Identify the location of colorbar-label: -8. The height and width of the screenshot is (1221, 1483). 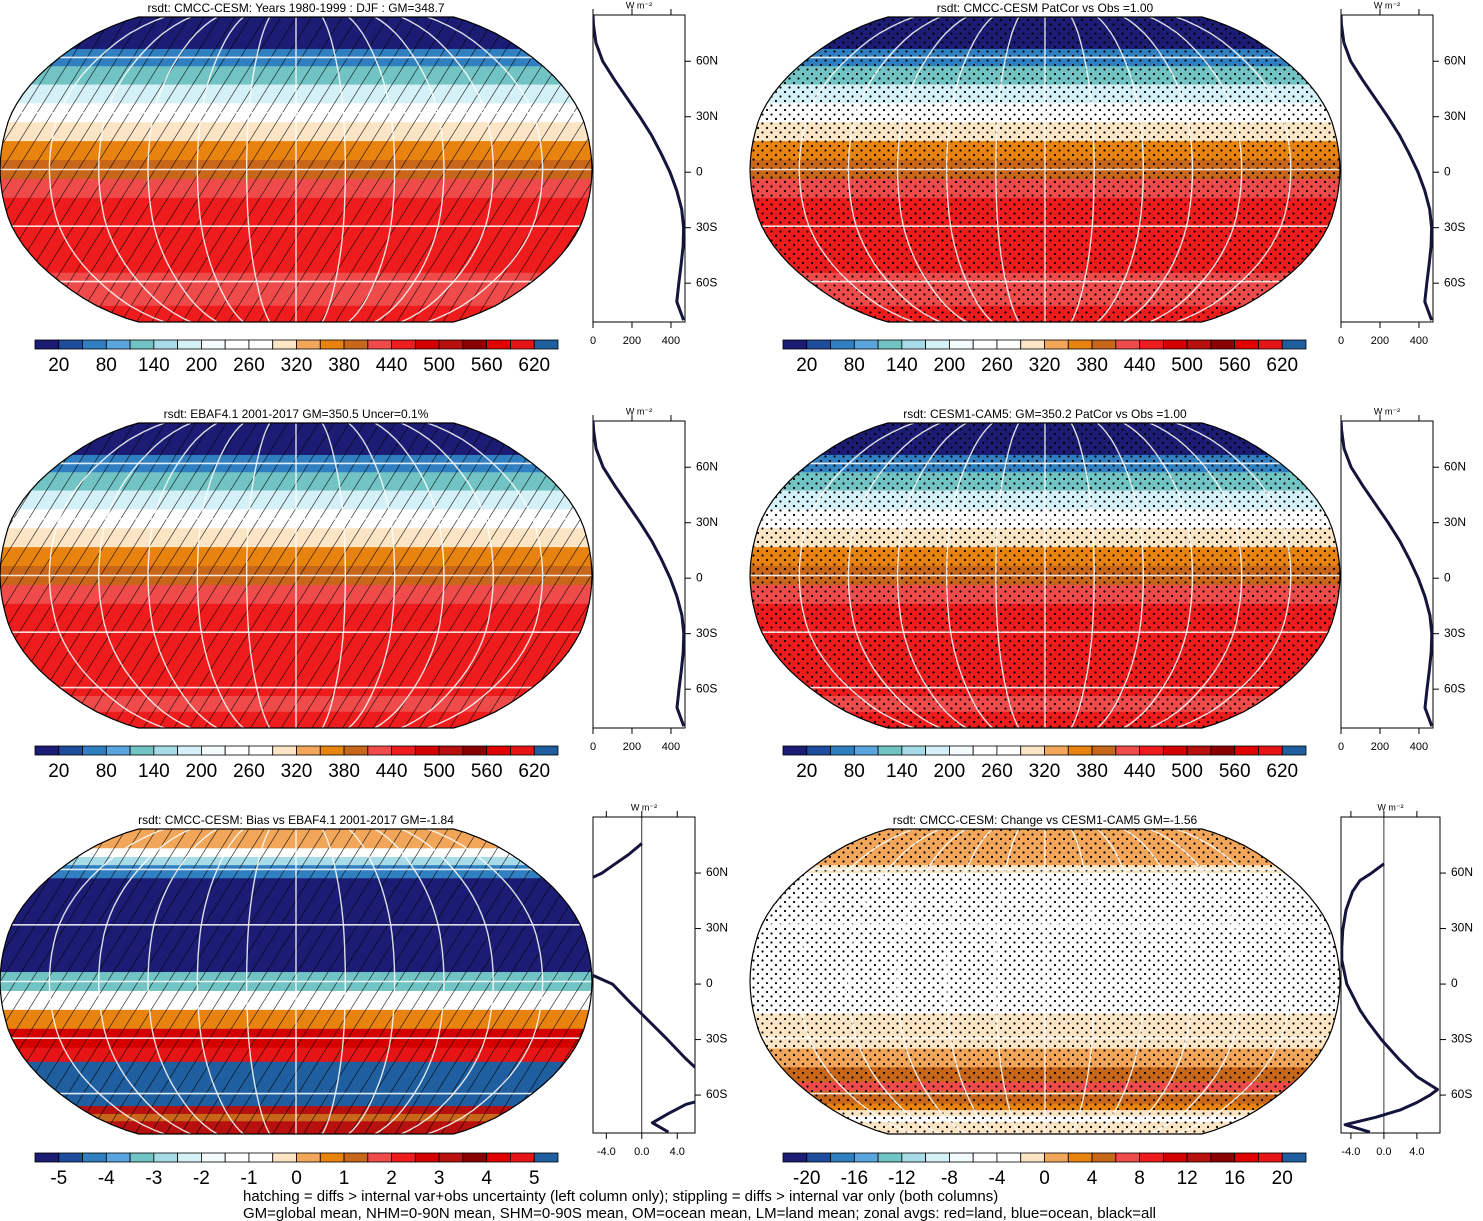
(949, 1178).